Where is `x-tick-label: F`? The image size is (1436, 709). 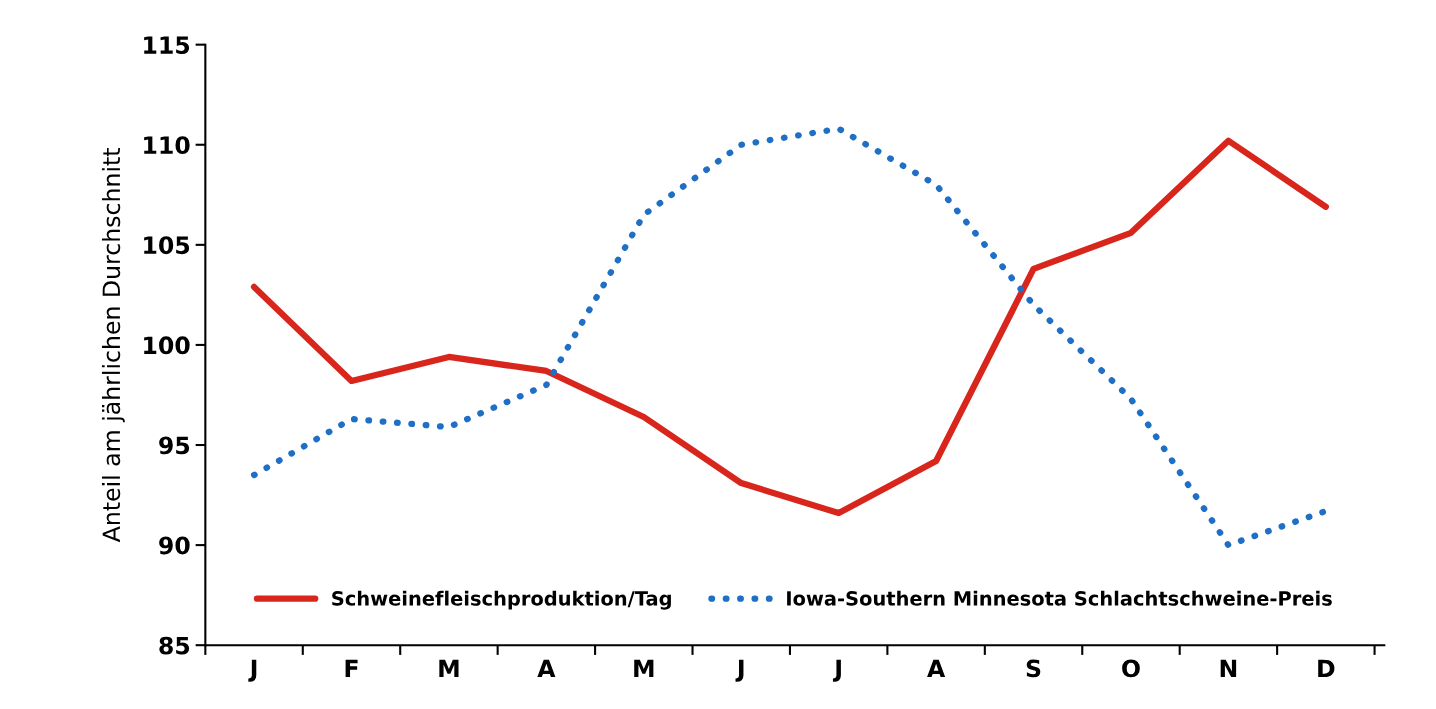 x-tick-label: F is located at coordinates (351, 668).